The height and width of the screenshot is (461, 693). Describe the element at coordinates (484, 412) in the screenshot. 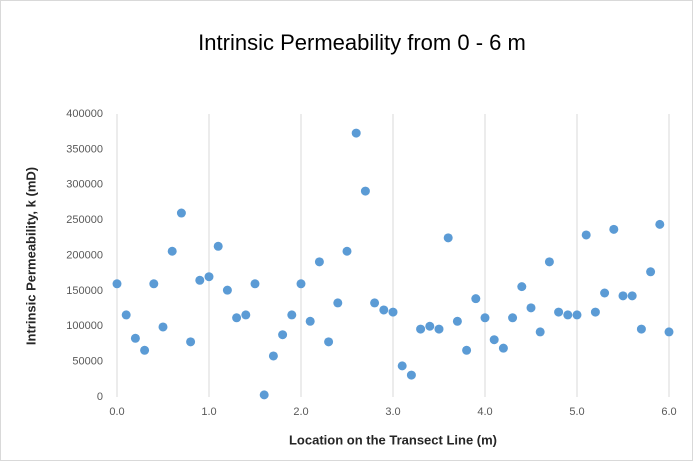

I see `x-tick-label: 4.0` at that location.